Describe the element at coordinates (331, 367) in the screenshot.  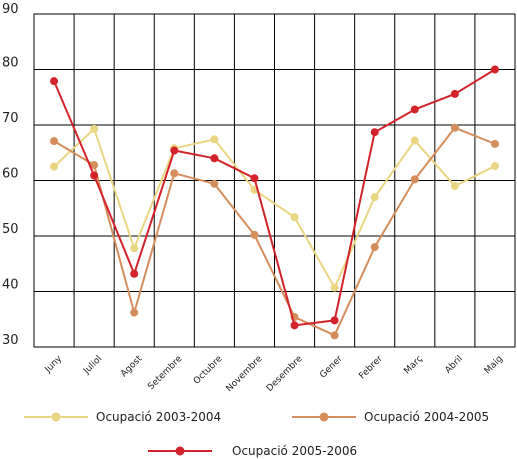
I see `x-tick-label: Gener` at that location.